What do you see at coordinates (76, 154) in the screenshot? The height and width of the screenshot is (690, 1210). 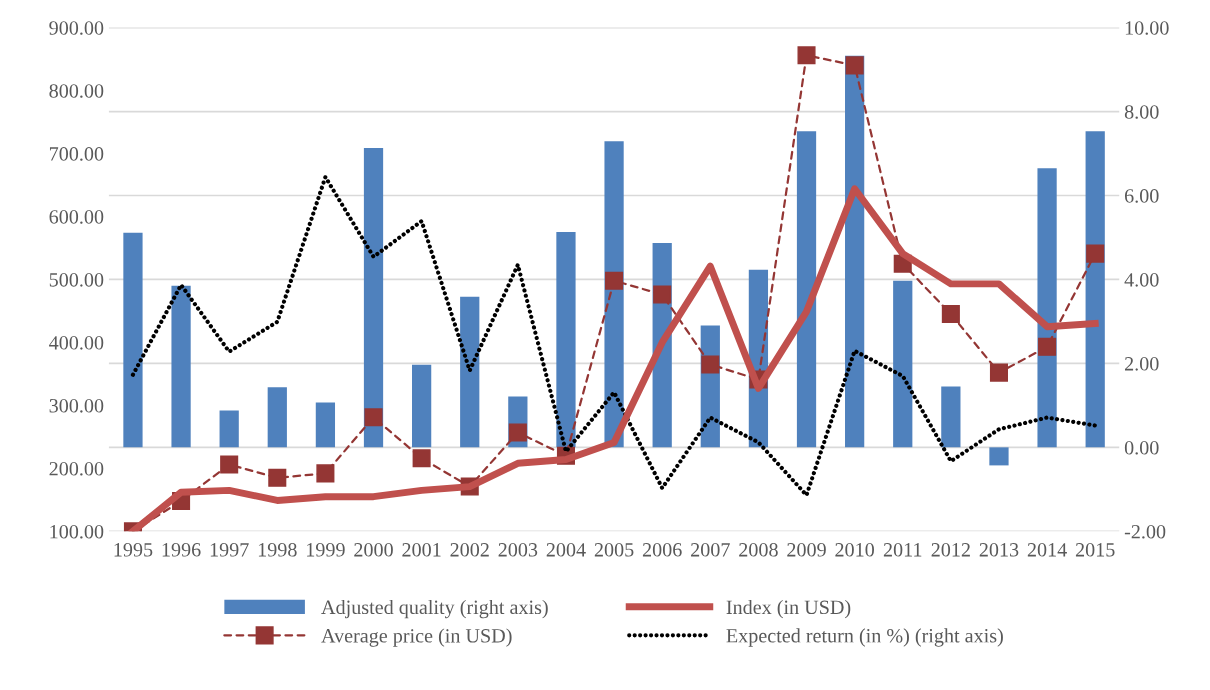 I see `y-tick-label: 700.00` at bounding box center [76, 154].